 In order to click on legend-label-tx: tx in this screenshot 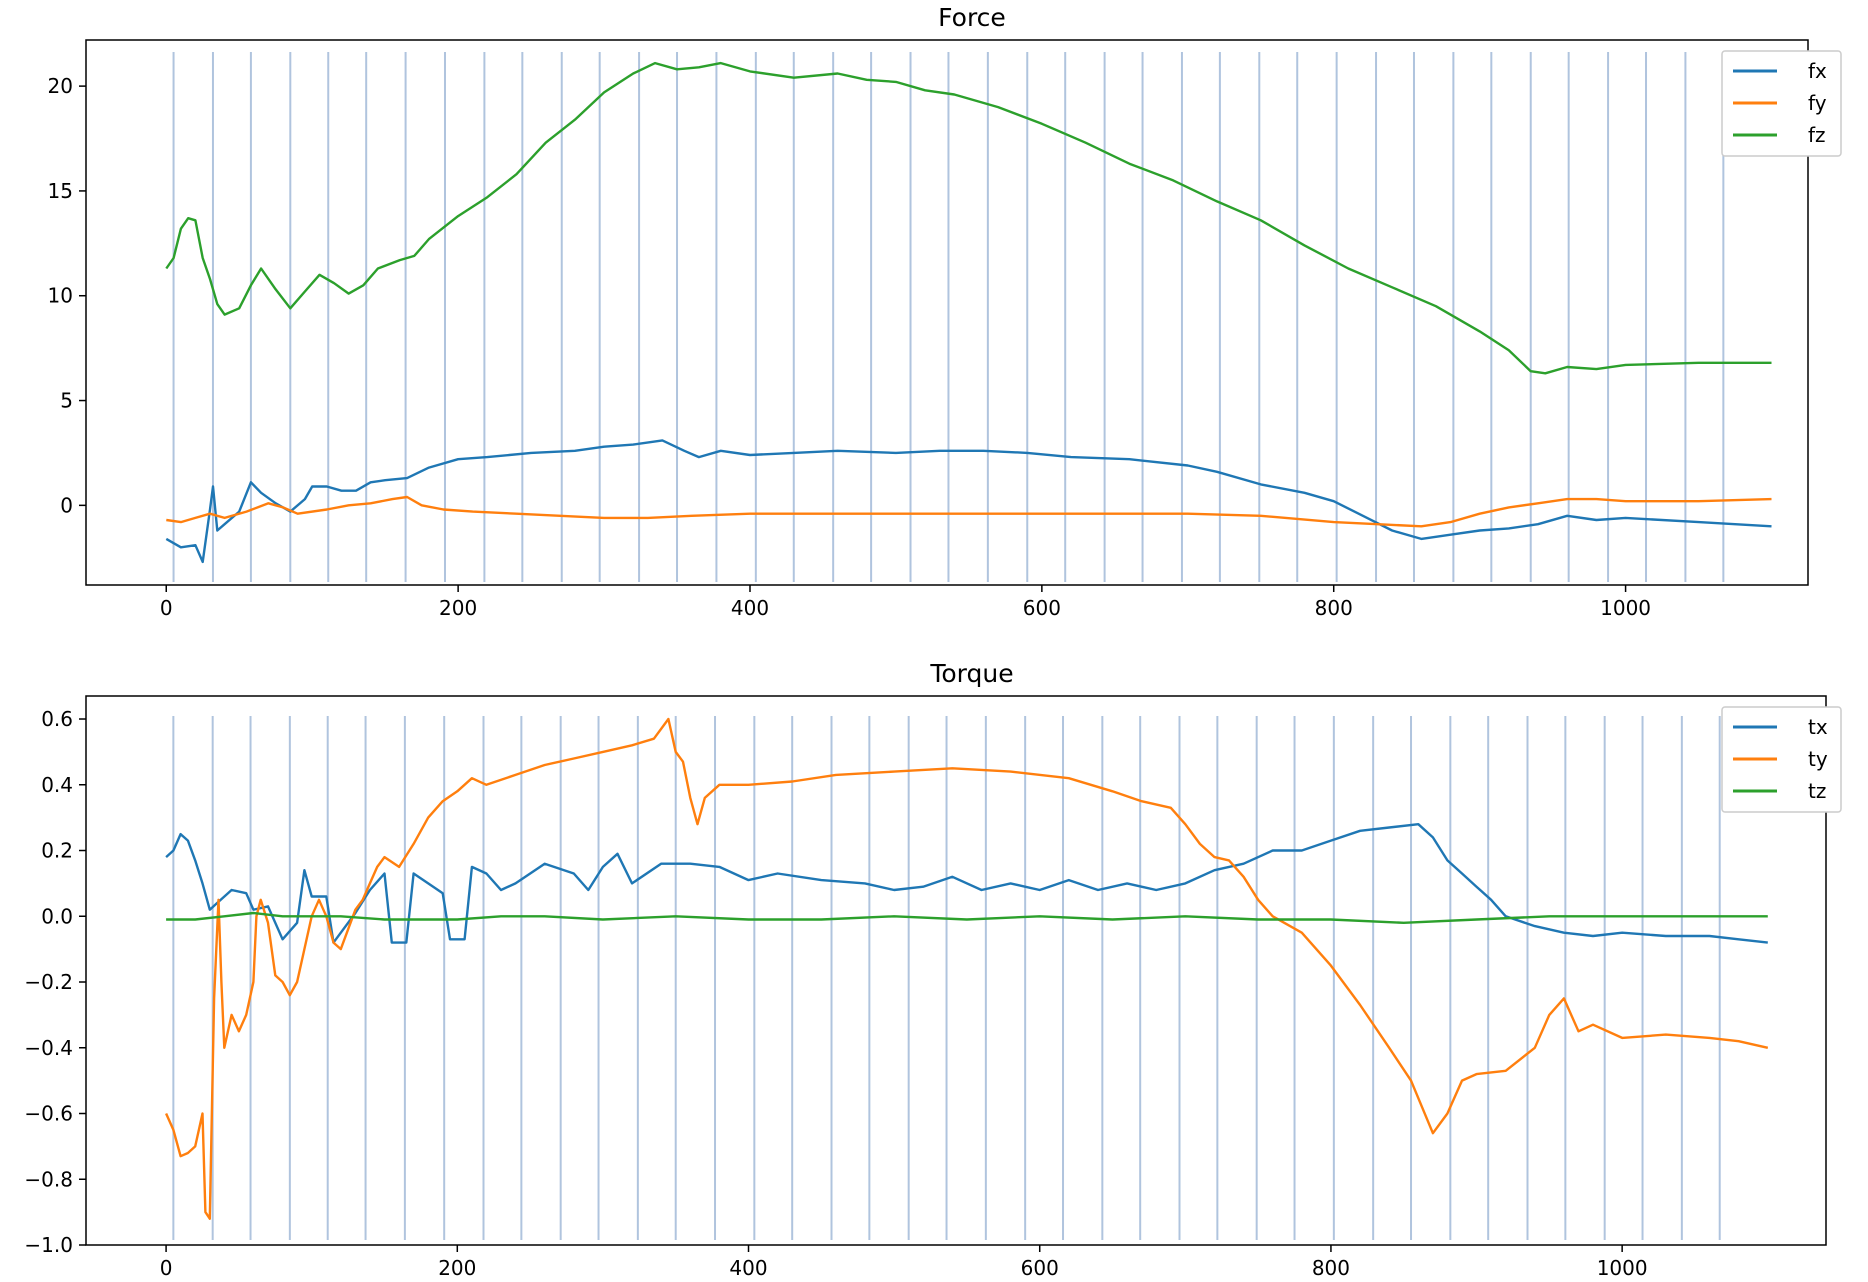, I will do `click(1818, 727)`.